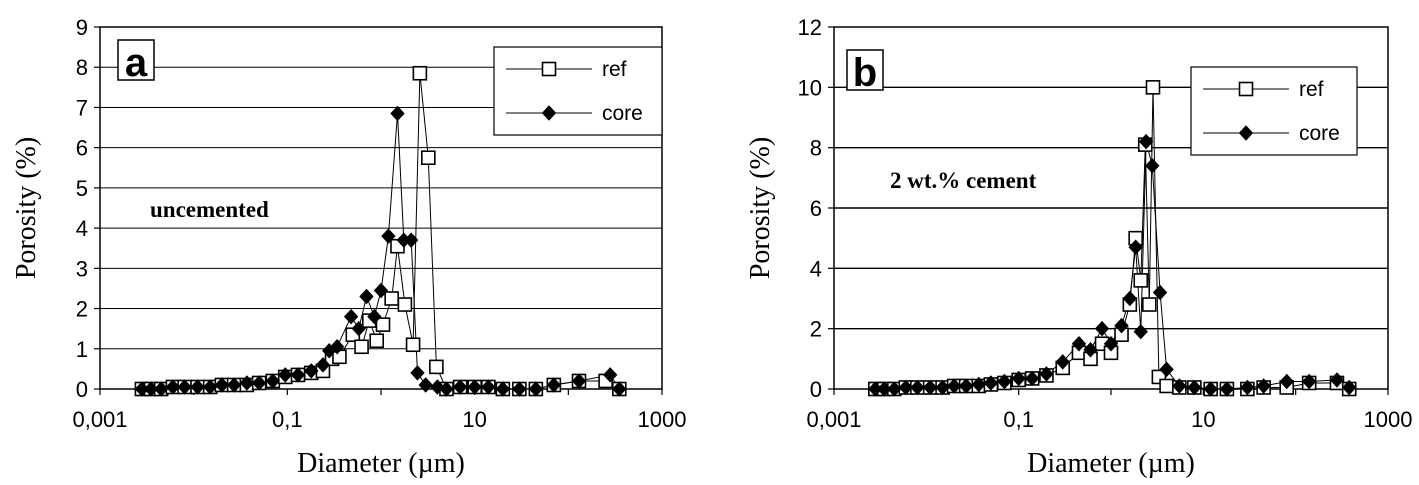 This screenshot has height=485, width=1419. I want to click on annotation-text: 2 wt.% cement, so click(963, 180).